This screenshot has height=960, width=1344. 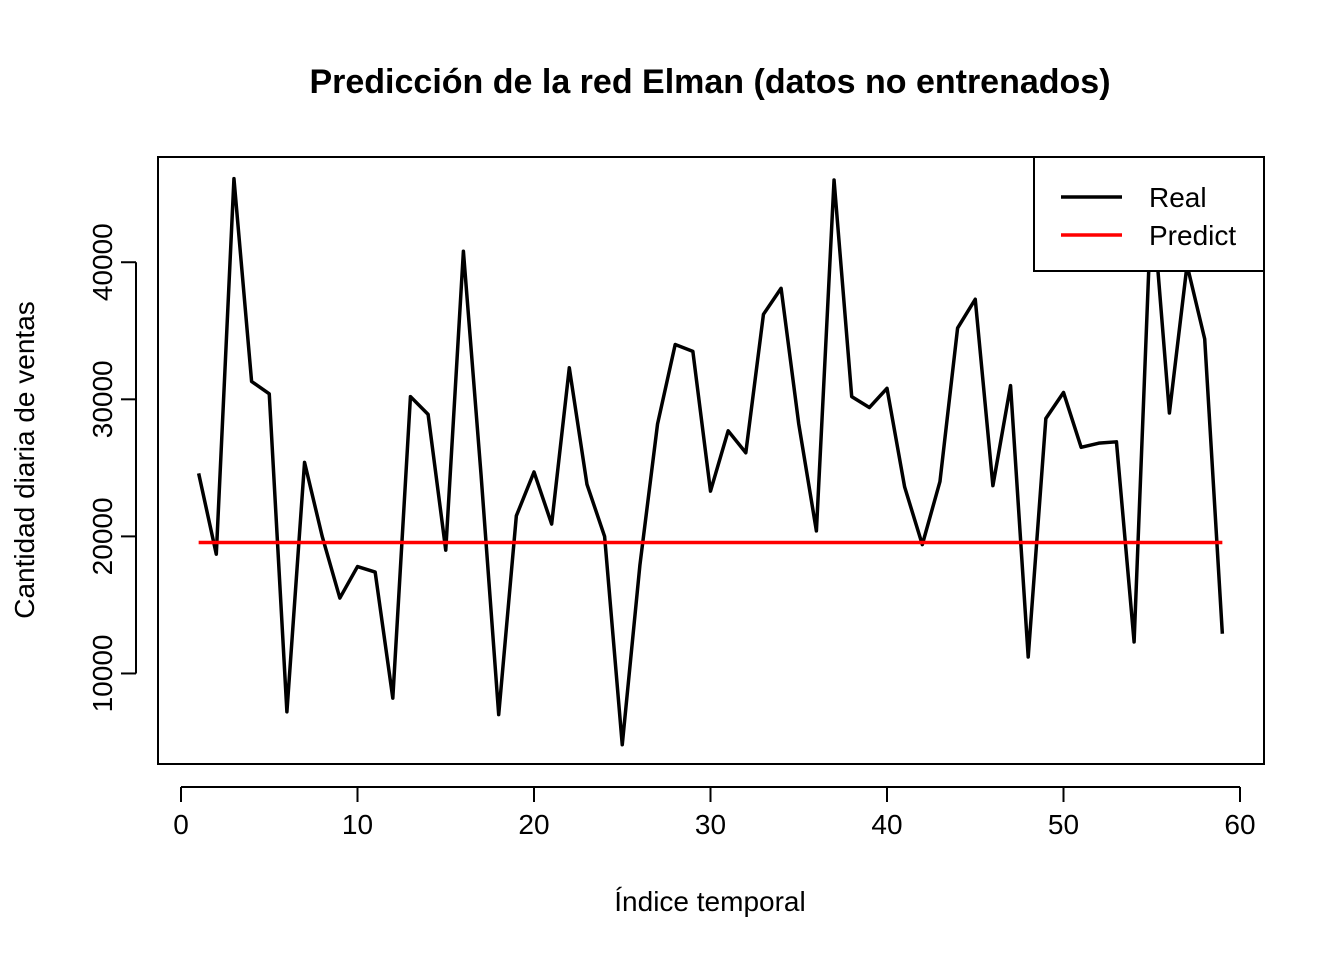 I want to click on x-tick-label: 0, so click(x=181, y=824).